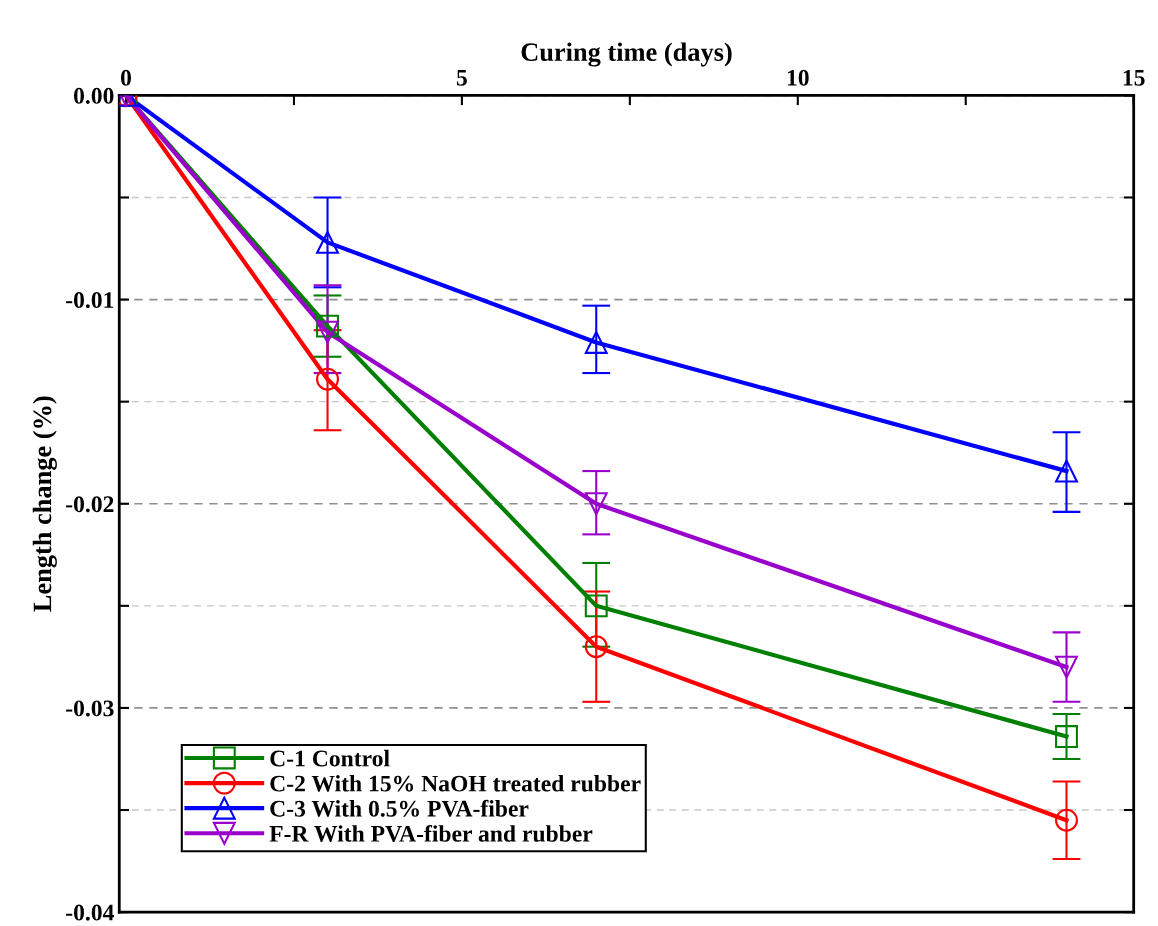  What do you see at coordinates (90, 912) in the screenshot?
I see `y-tick-label: -0.04` at bounding box center [90, 912].